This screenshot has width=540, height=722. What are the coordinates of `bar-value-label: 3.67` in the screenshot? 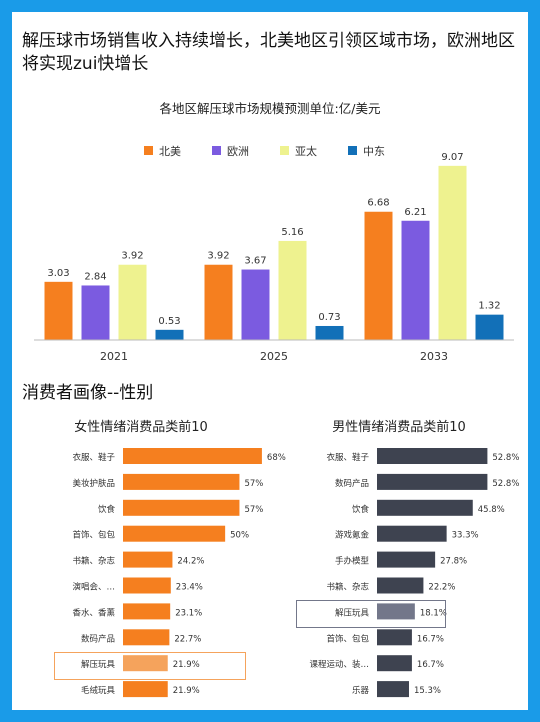 It's located at (255, 261).